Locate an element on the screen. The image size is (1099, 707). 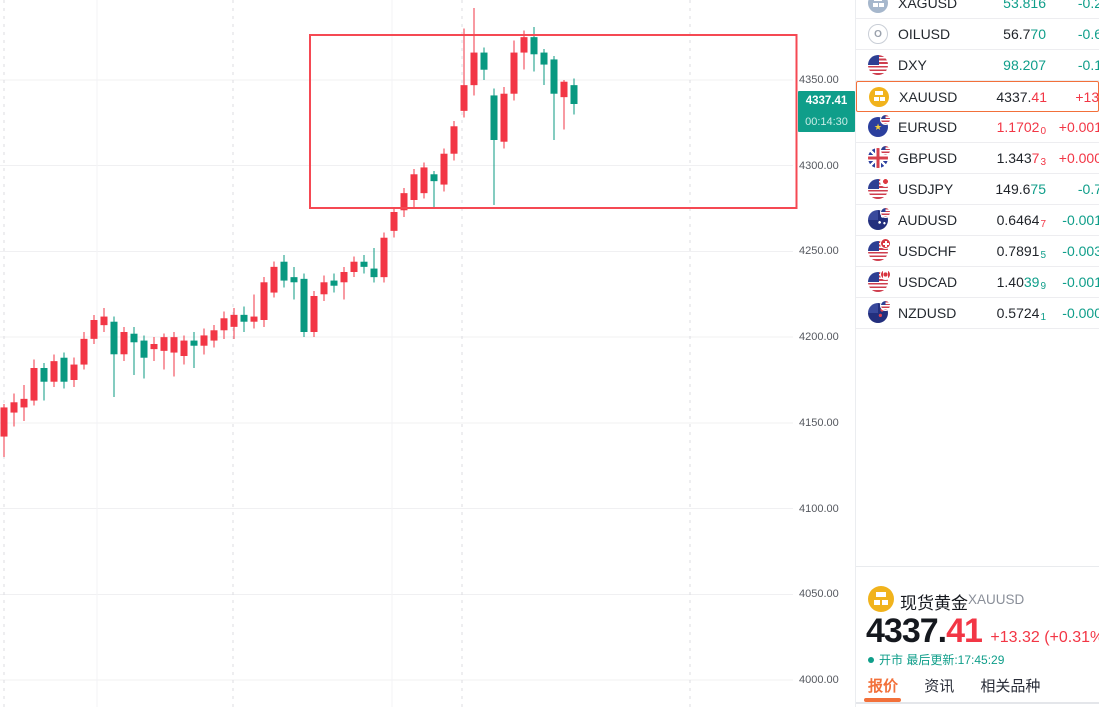
symbol-label: XAGUSD is located at coordinates (928, 5).